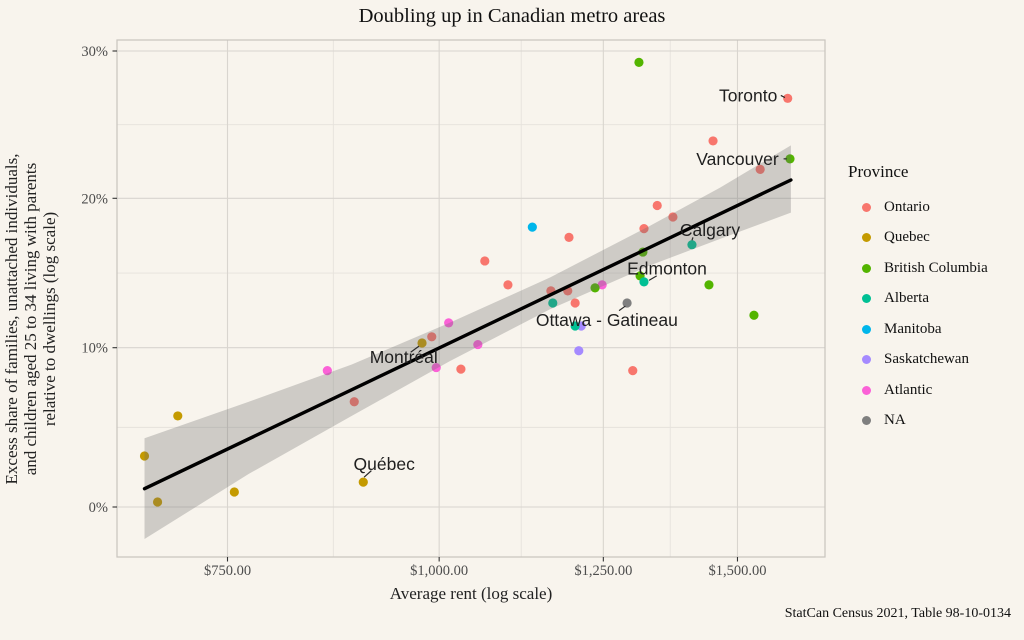  What do you see at coordinates (98, 508) in the screenshot?
I see `y-tick-label: 0%` at bounding box center [98, 508].